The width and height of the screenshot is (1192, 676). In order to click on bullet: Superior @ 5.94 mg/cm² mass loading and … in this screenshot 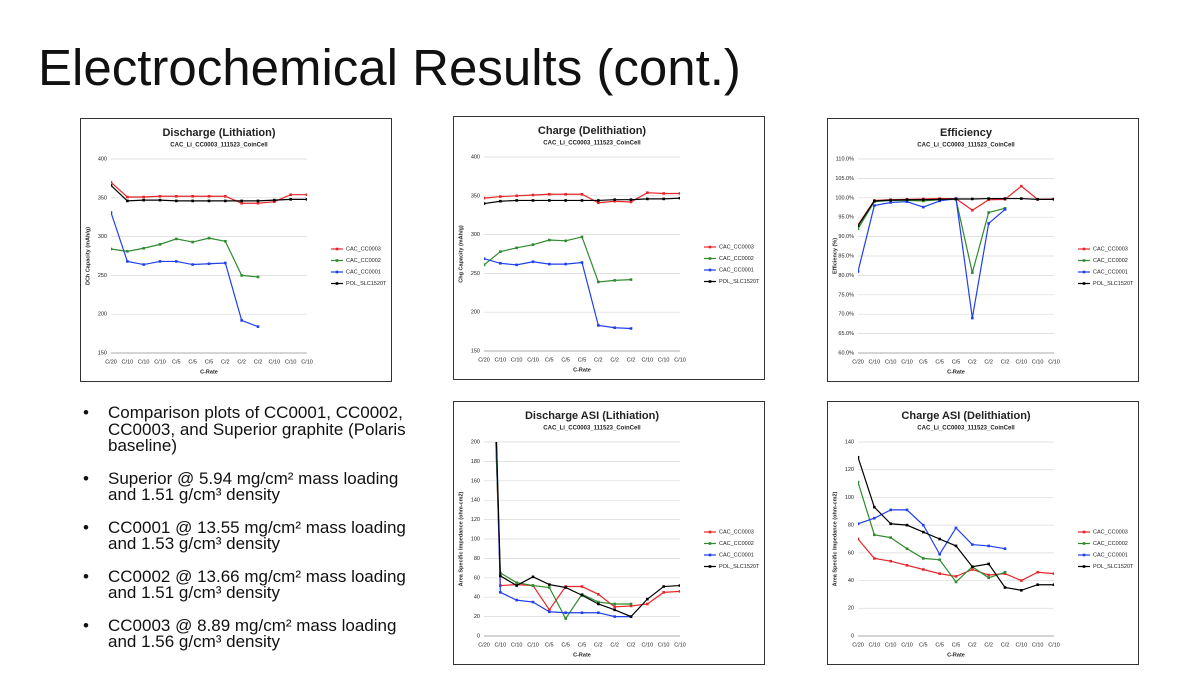, I will do `click(252, 487)`.